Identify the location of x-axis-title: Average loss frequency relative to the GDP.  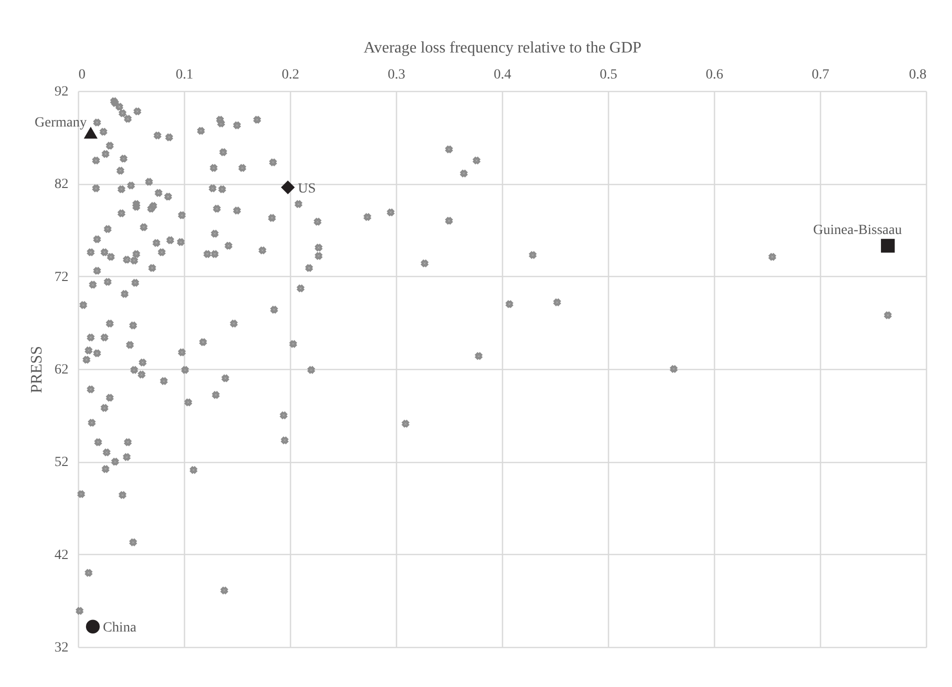
(503, 48).